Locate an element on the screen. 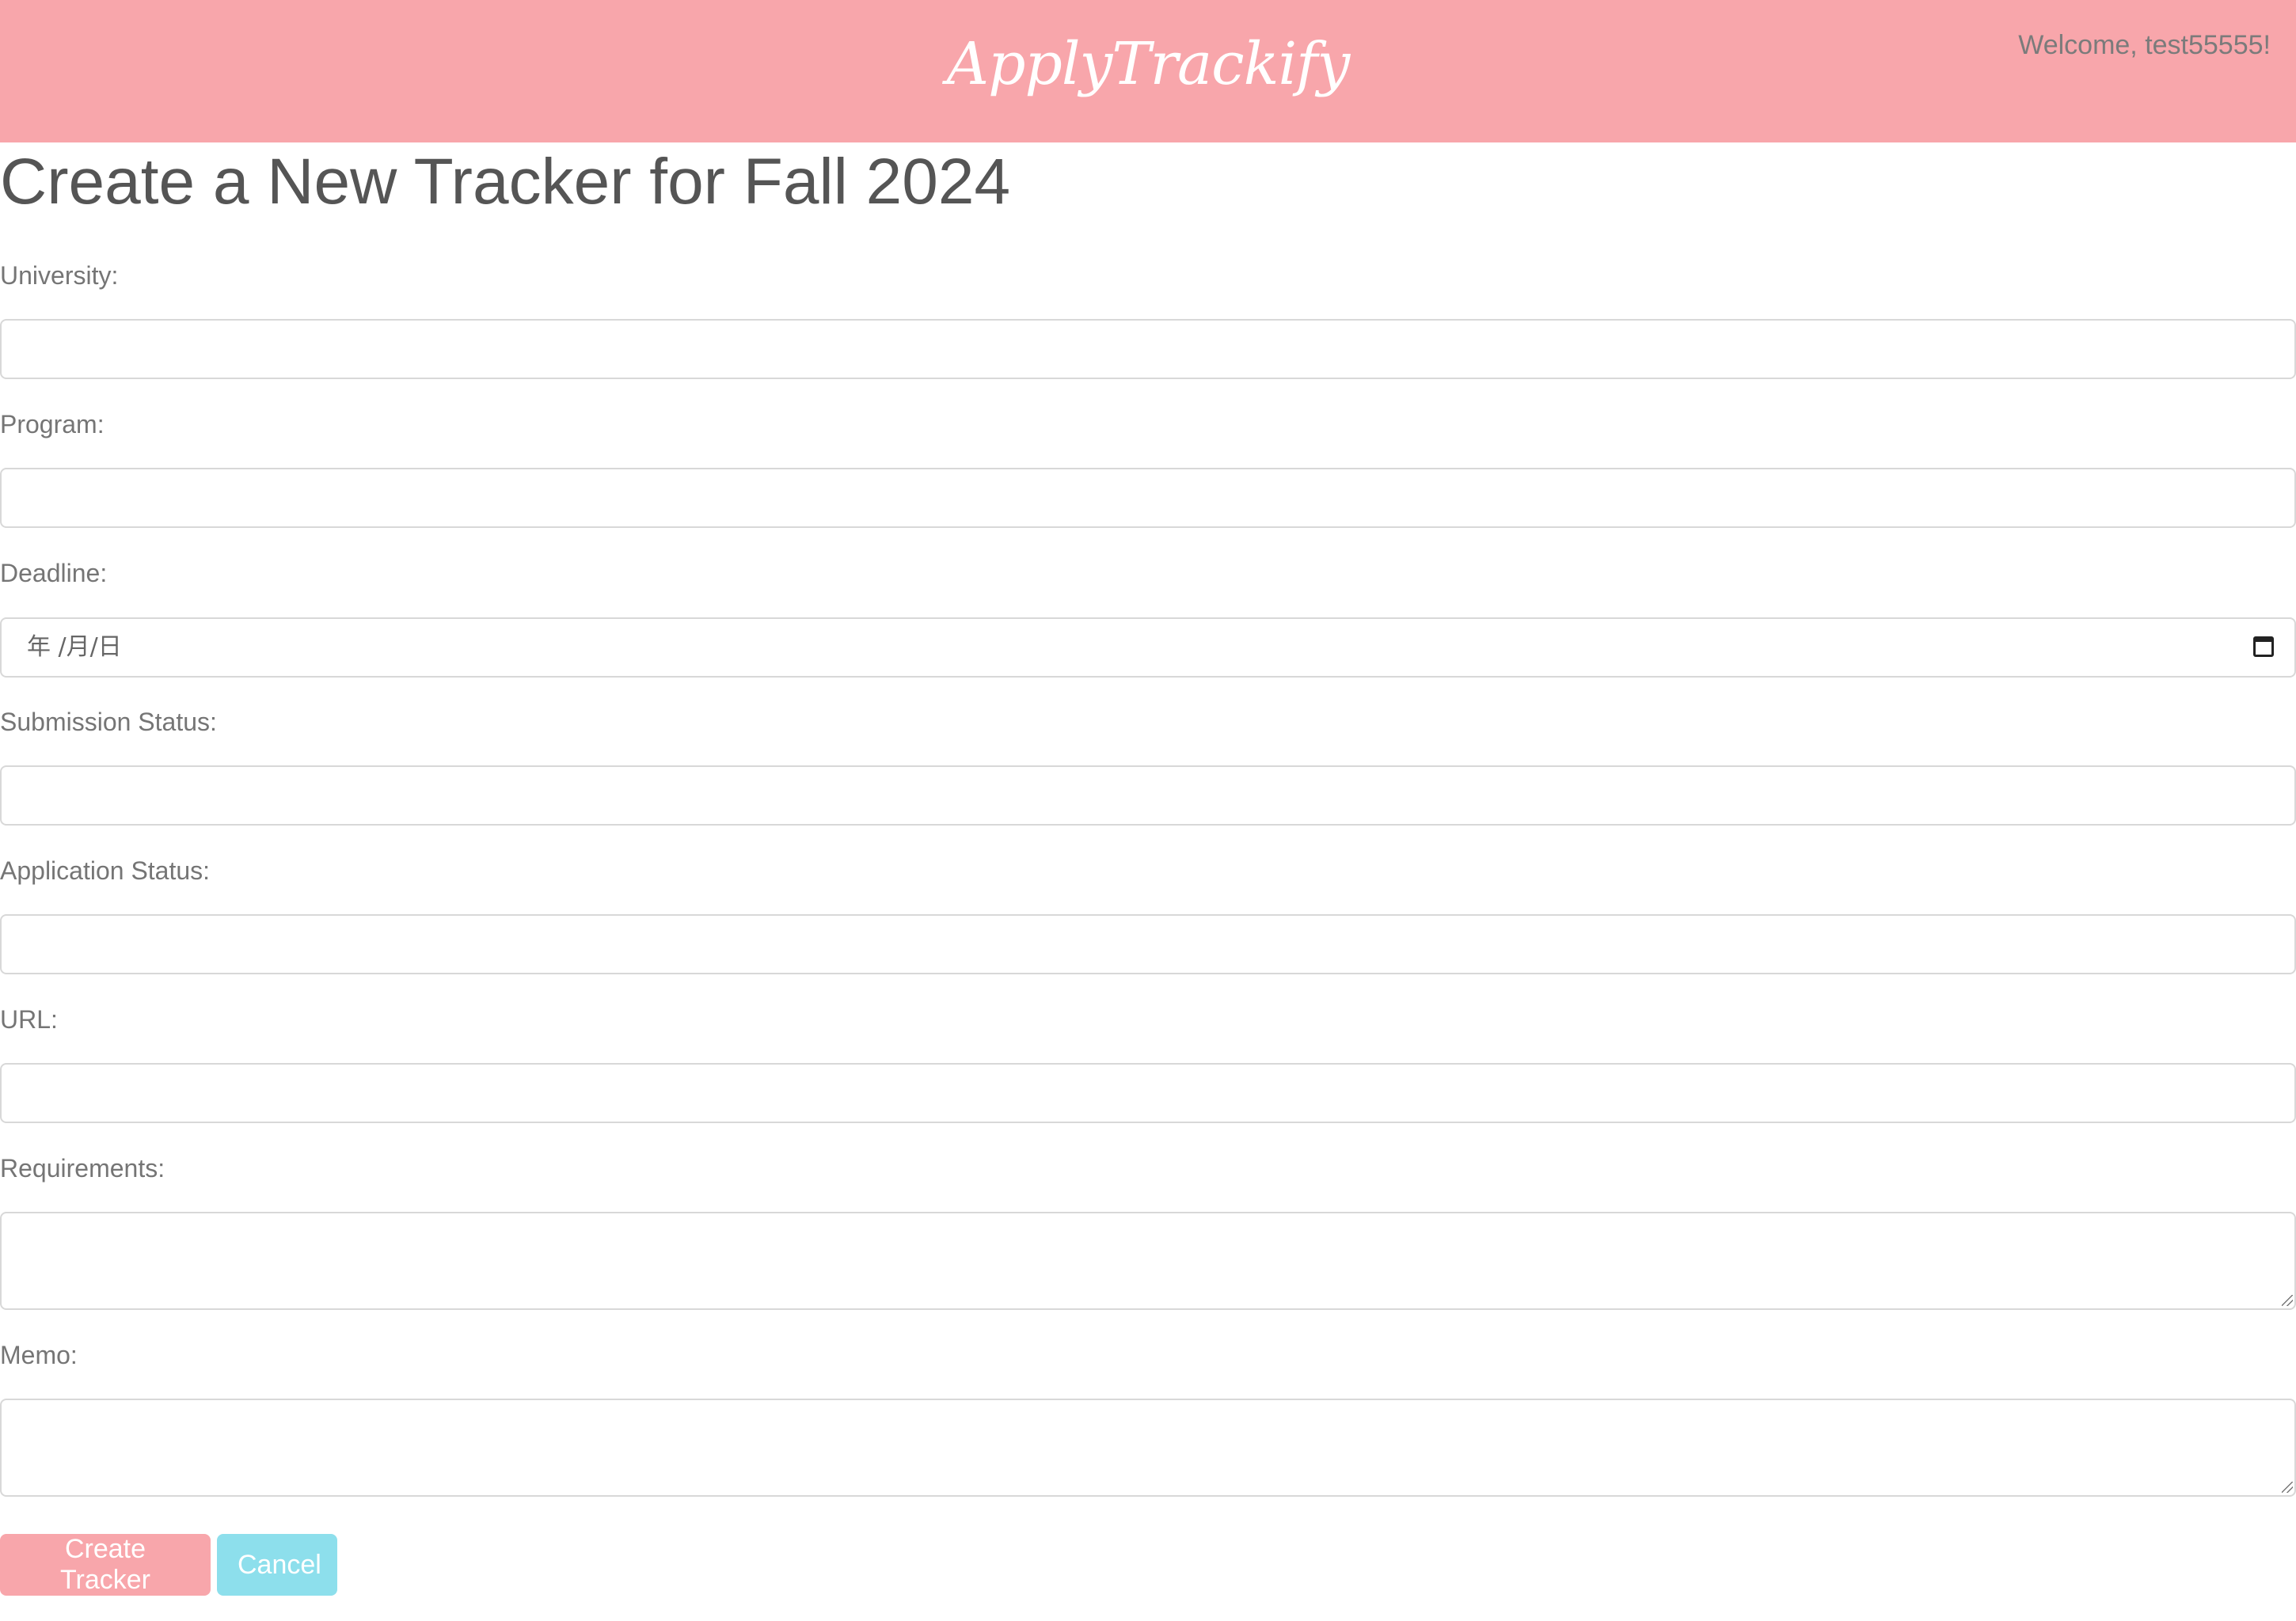  program-input is located at coordinates (1148, 498).